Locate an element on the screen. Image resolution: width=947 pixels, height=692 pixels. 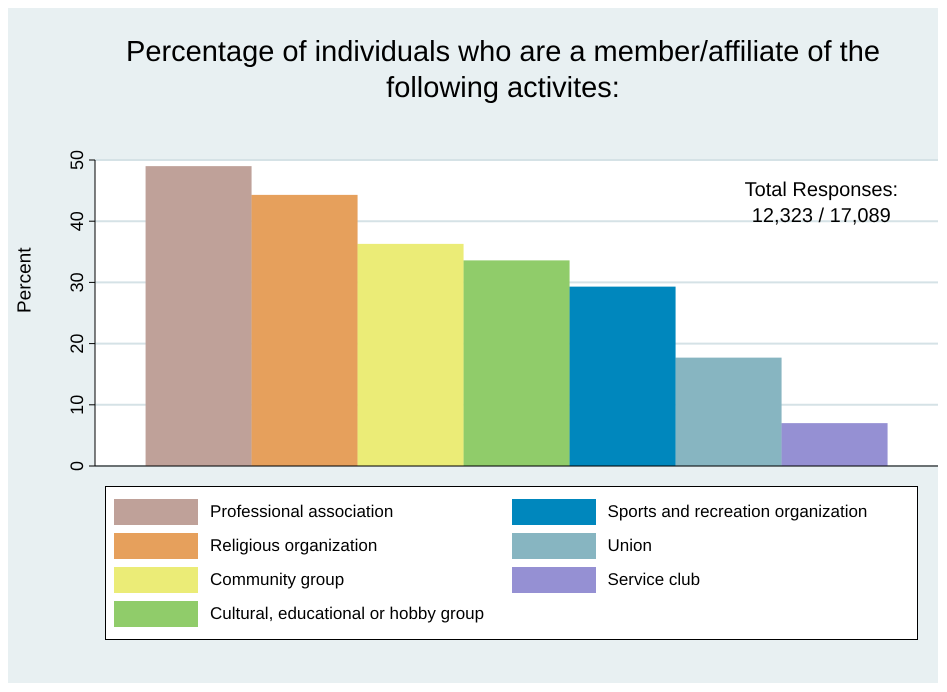
y-axis-title: Percent is located at coordinates (25, 279).